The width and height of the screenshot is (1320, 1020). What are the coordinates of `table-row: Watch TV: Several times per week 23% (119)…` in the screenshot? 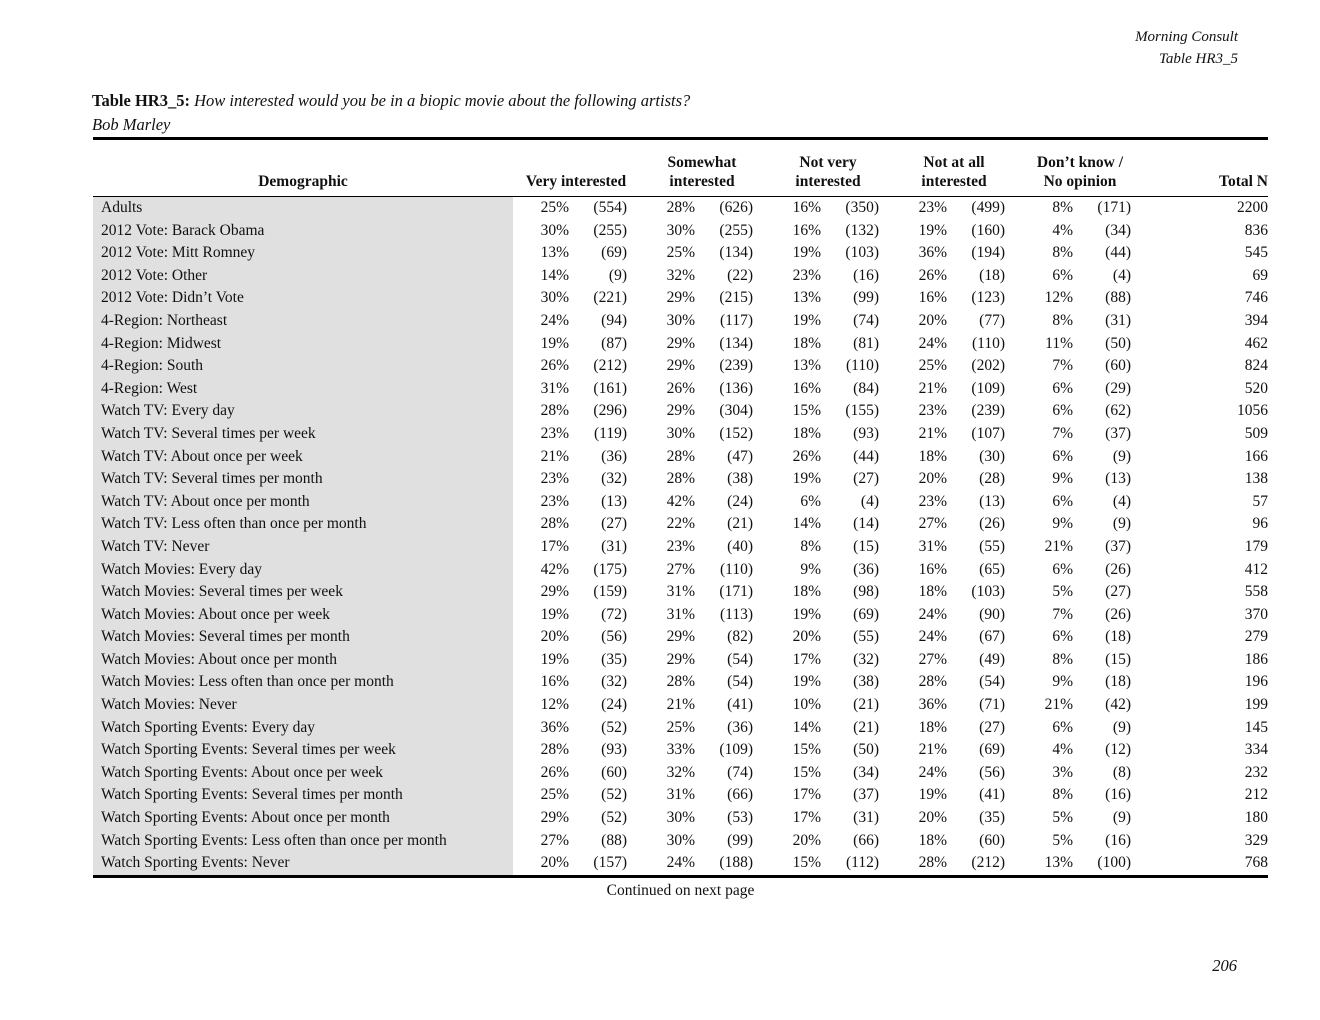 It's located at (680, 434).